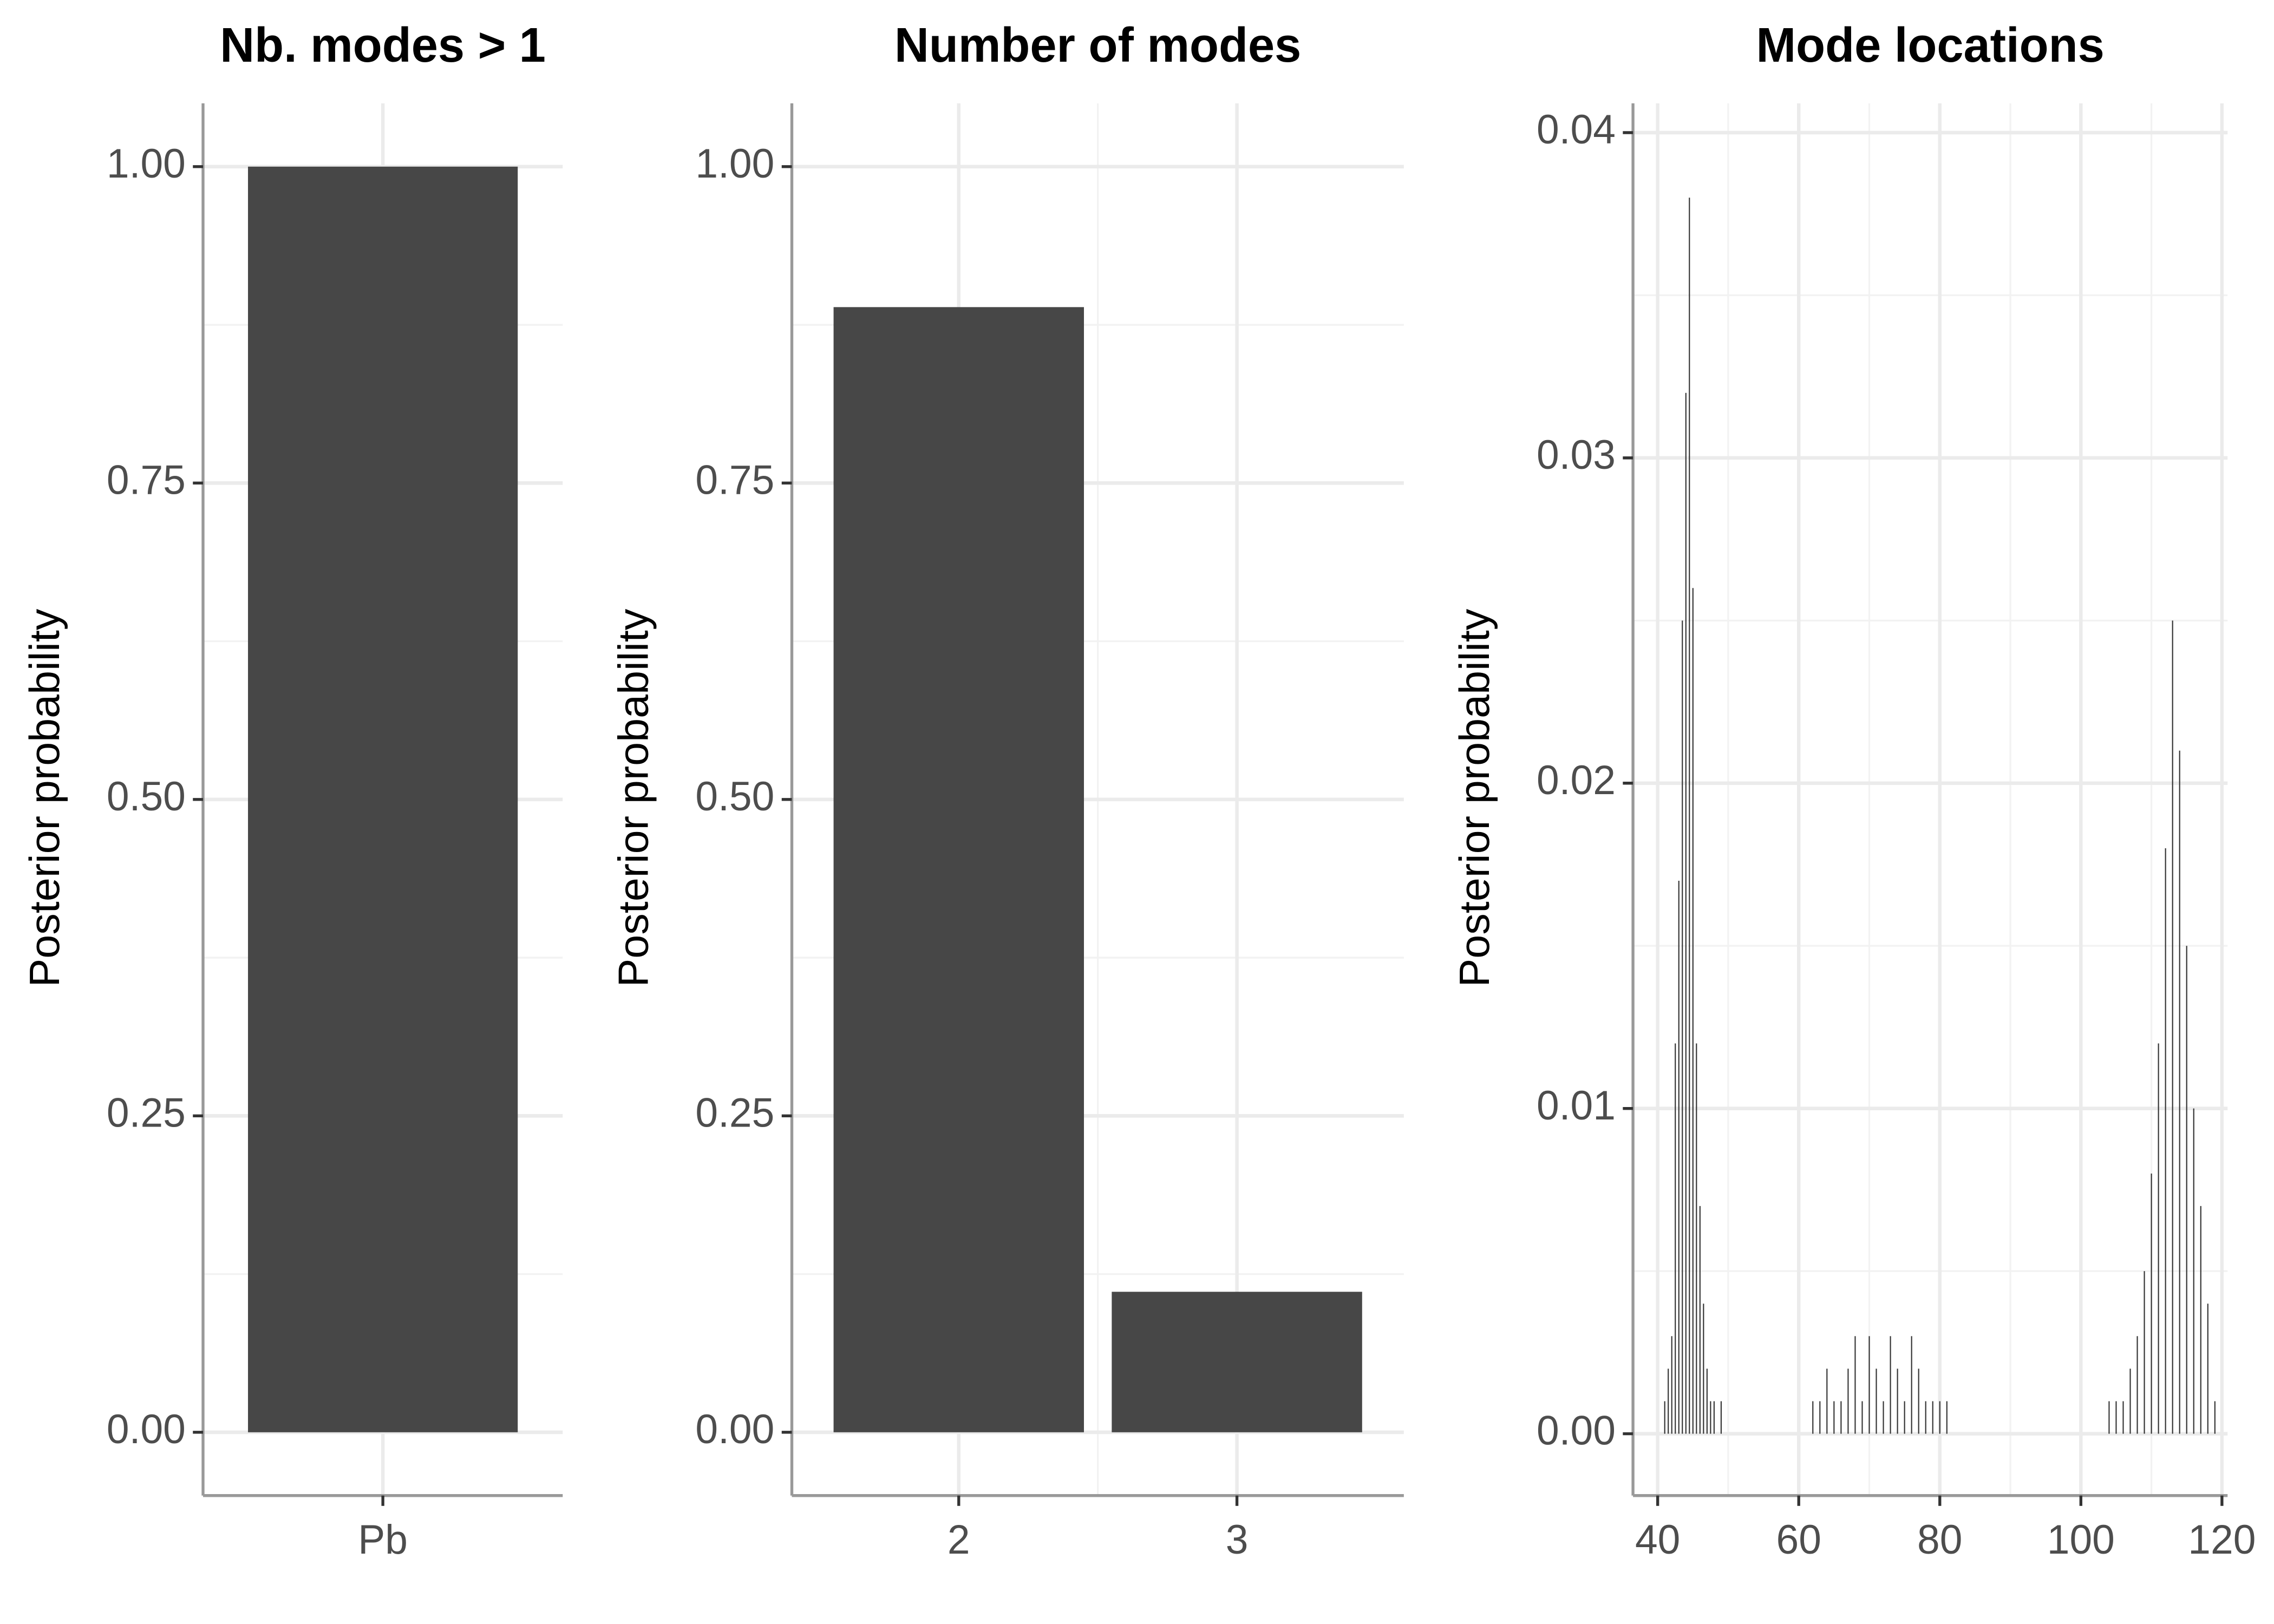 This screenshot has width=2274, height=1624. What do you see at coordinates (2081, 1540) in the screenshot?
I see `x-tick-label: 100` at bounding box center [2081, 1540].